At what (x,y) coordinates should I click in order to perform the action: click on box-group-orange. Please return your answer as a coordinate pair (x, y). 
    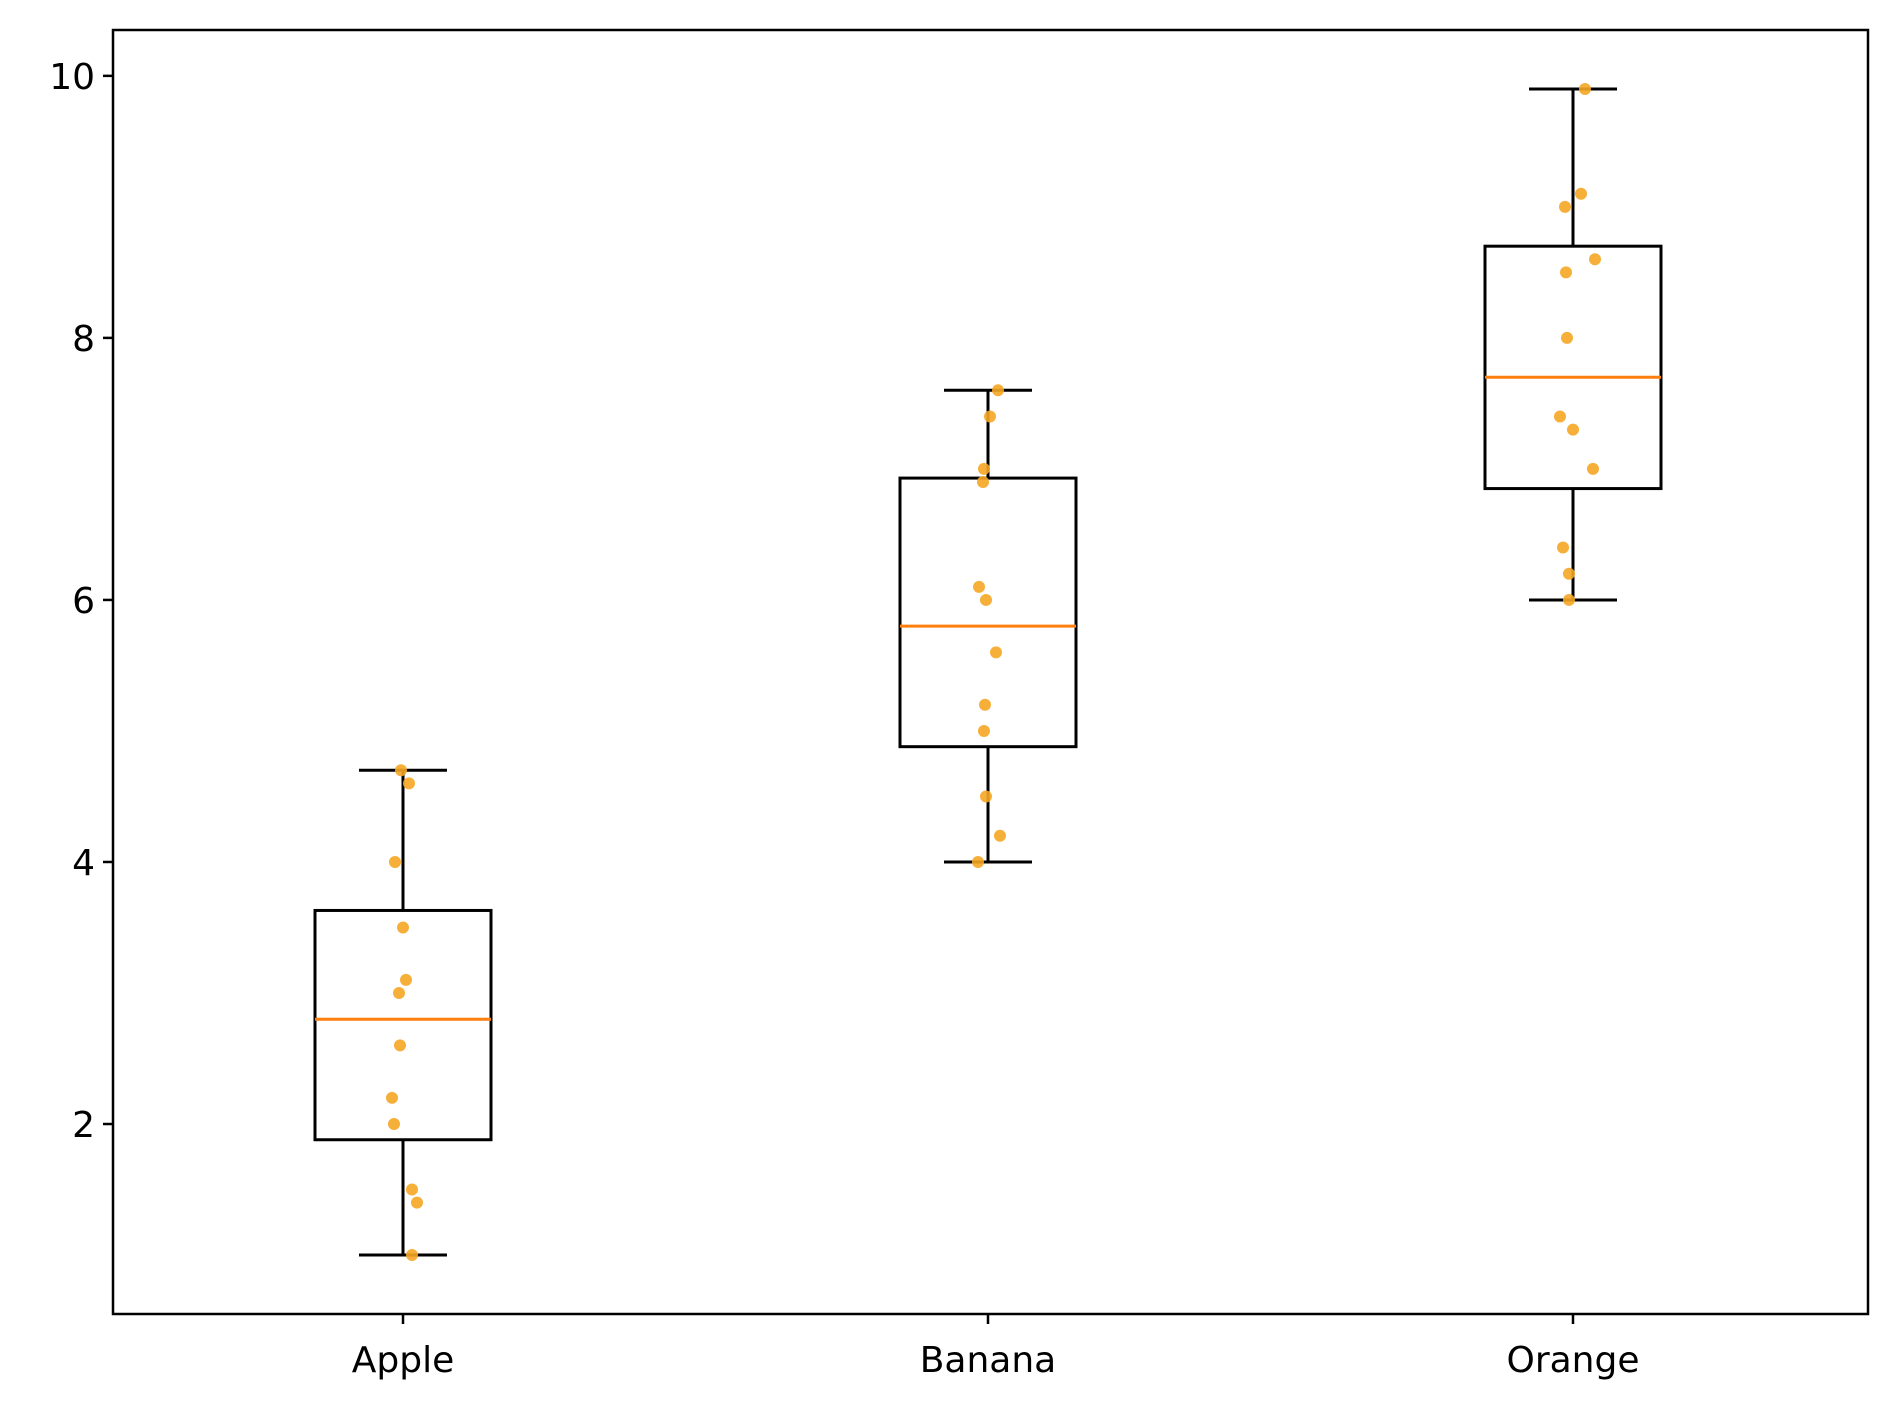
    Looking at the image, I should click on (1573, 344).